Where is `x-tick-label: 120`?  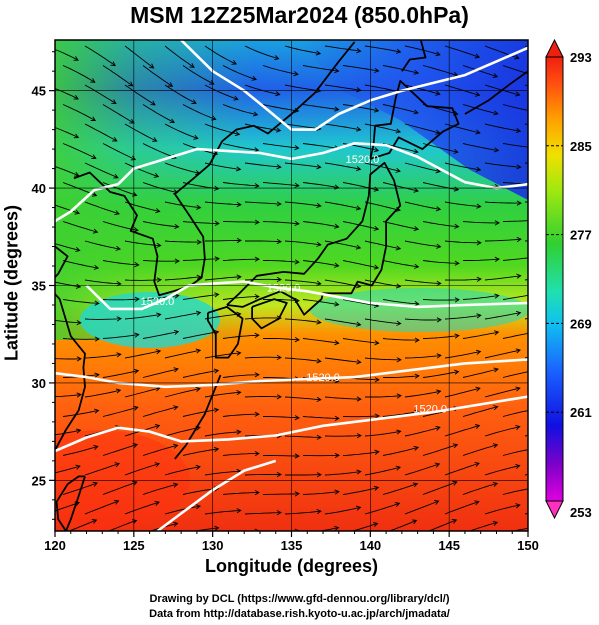
x-tick-label: 120 is located at coordinates (55, 545).